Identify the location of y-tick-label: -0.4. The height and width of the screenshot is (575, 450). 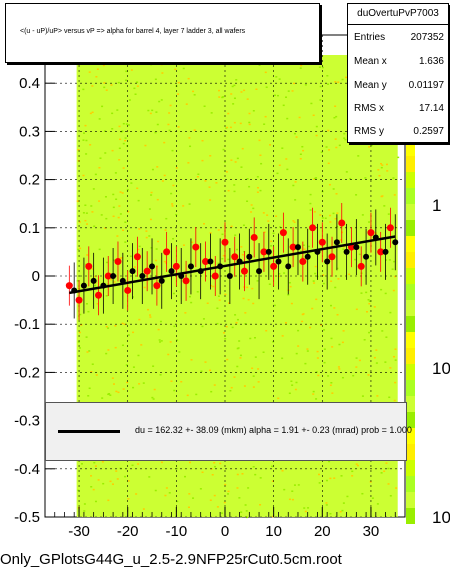
(27, 469).